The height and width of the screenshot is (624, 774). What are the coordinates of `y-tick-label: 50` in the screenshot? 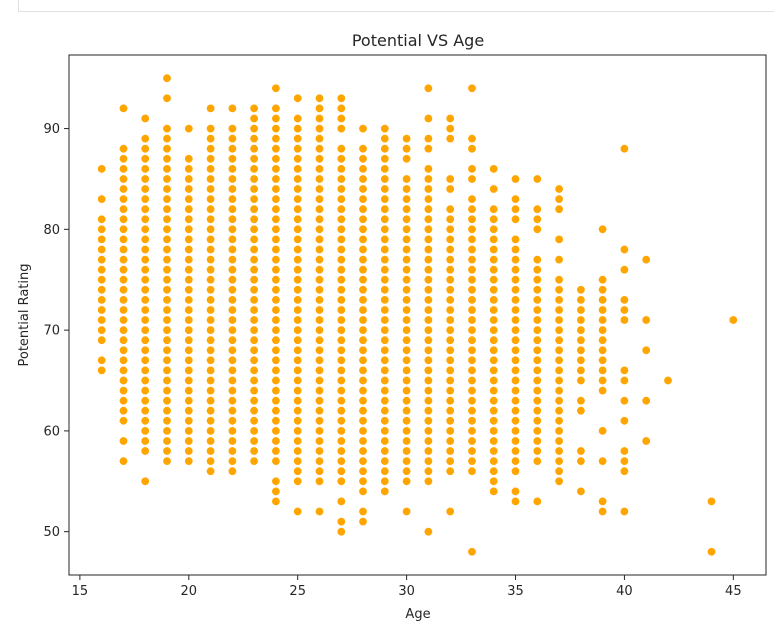 It's located at (51, 532).